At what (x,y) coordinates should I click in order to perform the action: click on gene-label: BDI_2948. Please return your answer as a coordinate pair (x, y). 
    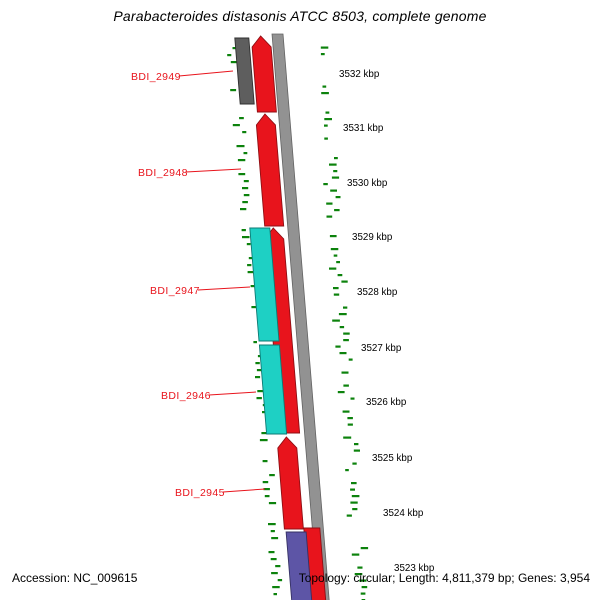
    Looking at the image, I should click on (163, 173).